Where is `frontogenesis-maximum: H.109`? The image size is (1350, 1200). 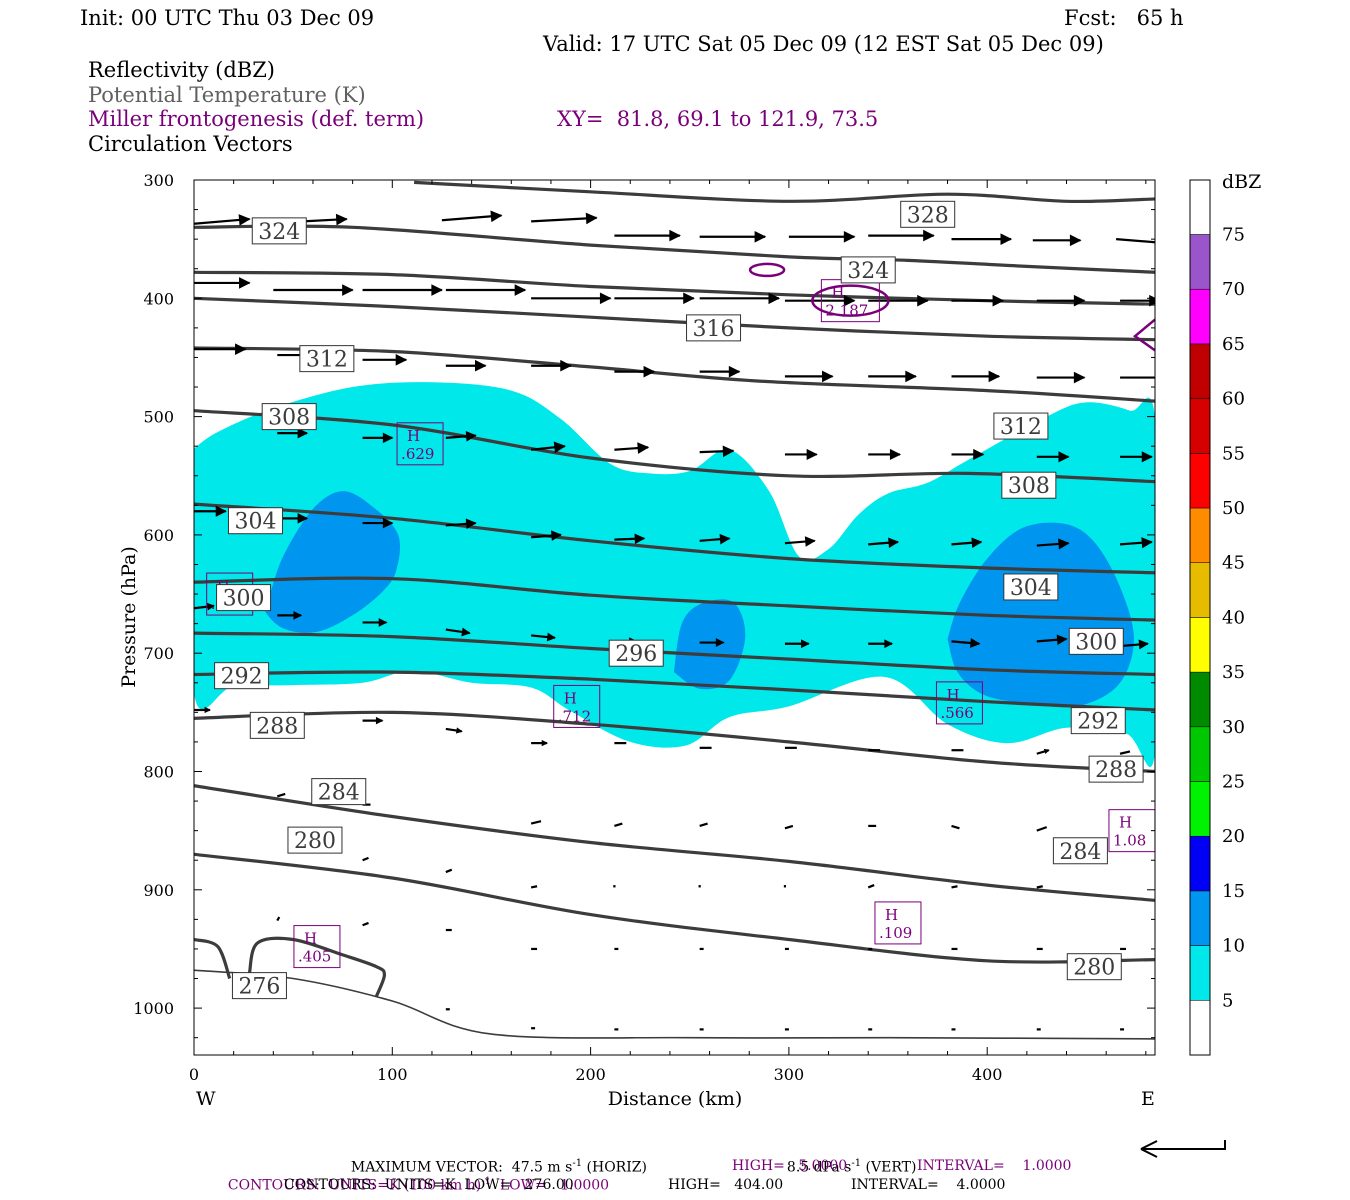 frontogenesis-maximum: H.109 is located at coordinates (898, 923).